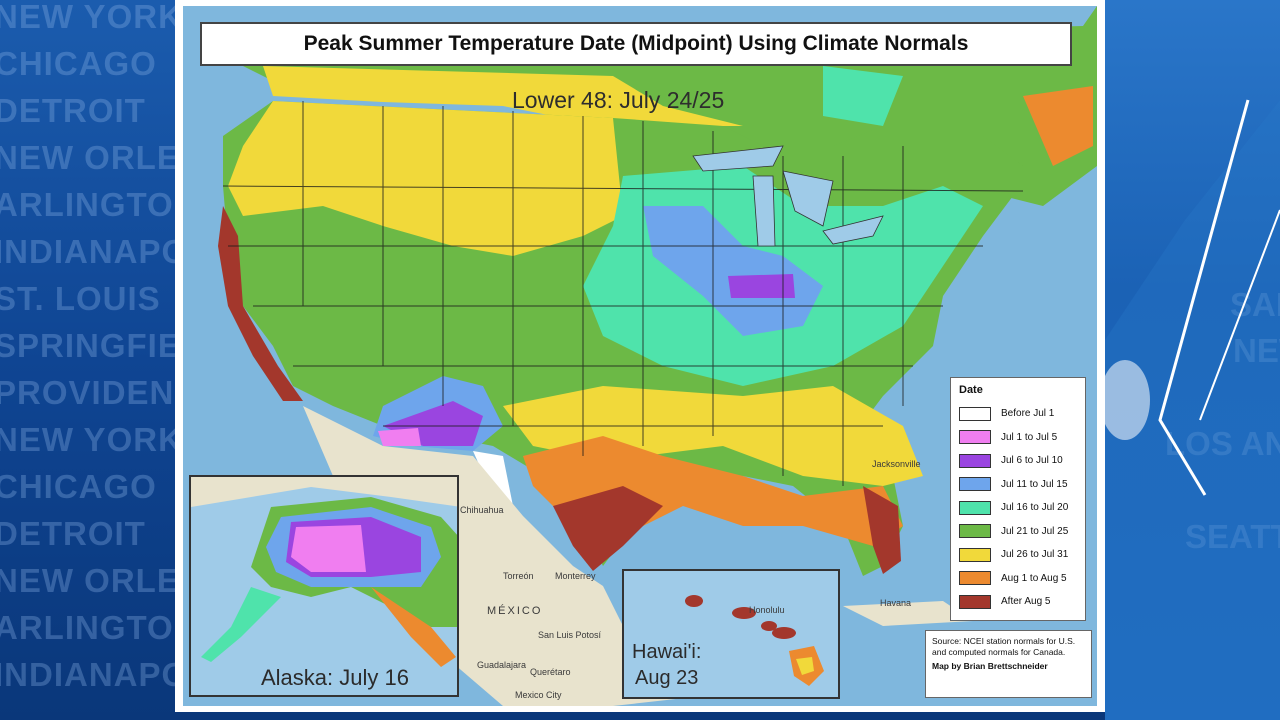 The height and width of the screenshot is (720, 1280). Describe the element at coordinates (482, 510) in the screenshot. I see `place-chihuahua: Chihuahua` at that location.